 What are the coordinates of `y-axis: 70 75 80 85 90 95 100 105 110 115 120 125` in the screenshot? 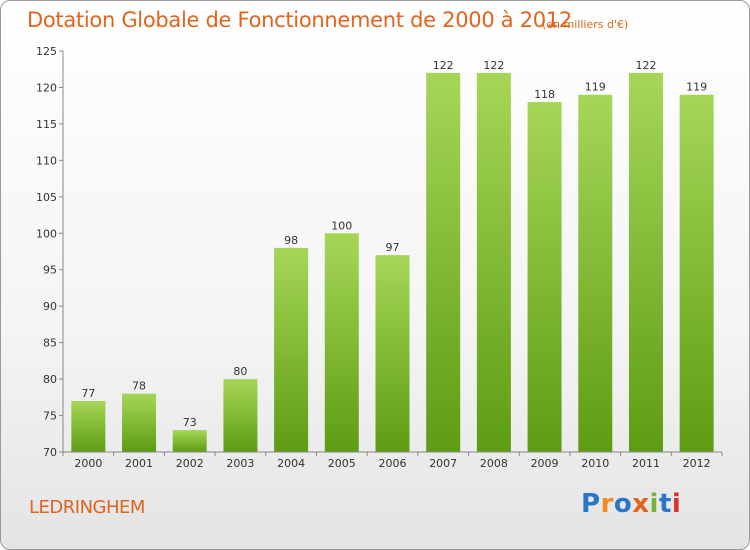 It's located at (50, 252).